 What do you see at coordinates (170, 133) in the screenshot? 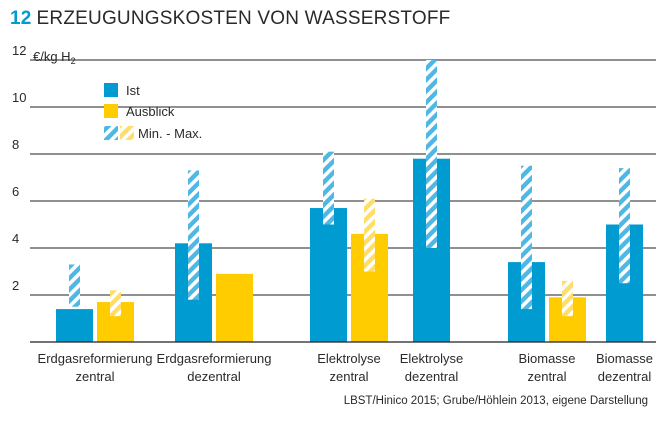
I see `legend-range-label: Min. - Max.` at bounding box center [170, 133].